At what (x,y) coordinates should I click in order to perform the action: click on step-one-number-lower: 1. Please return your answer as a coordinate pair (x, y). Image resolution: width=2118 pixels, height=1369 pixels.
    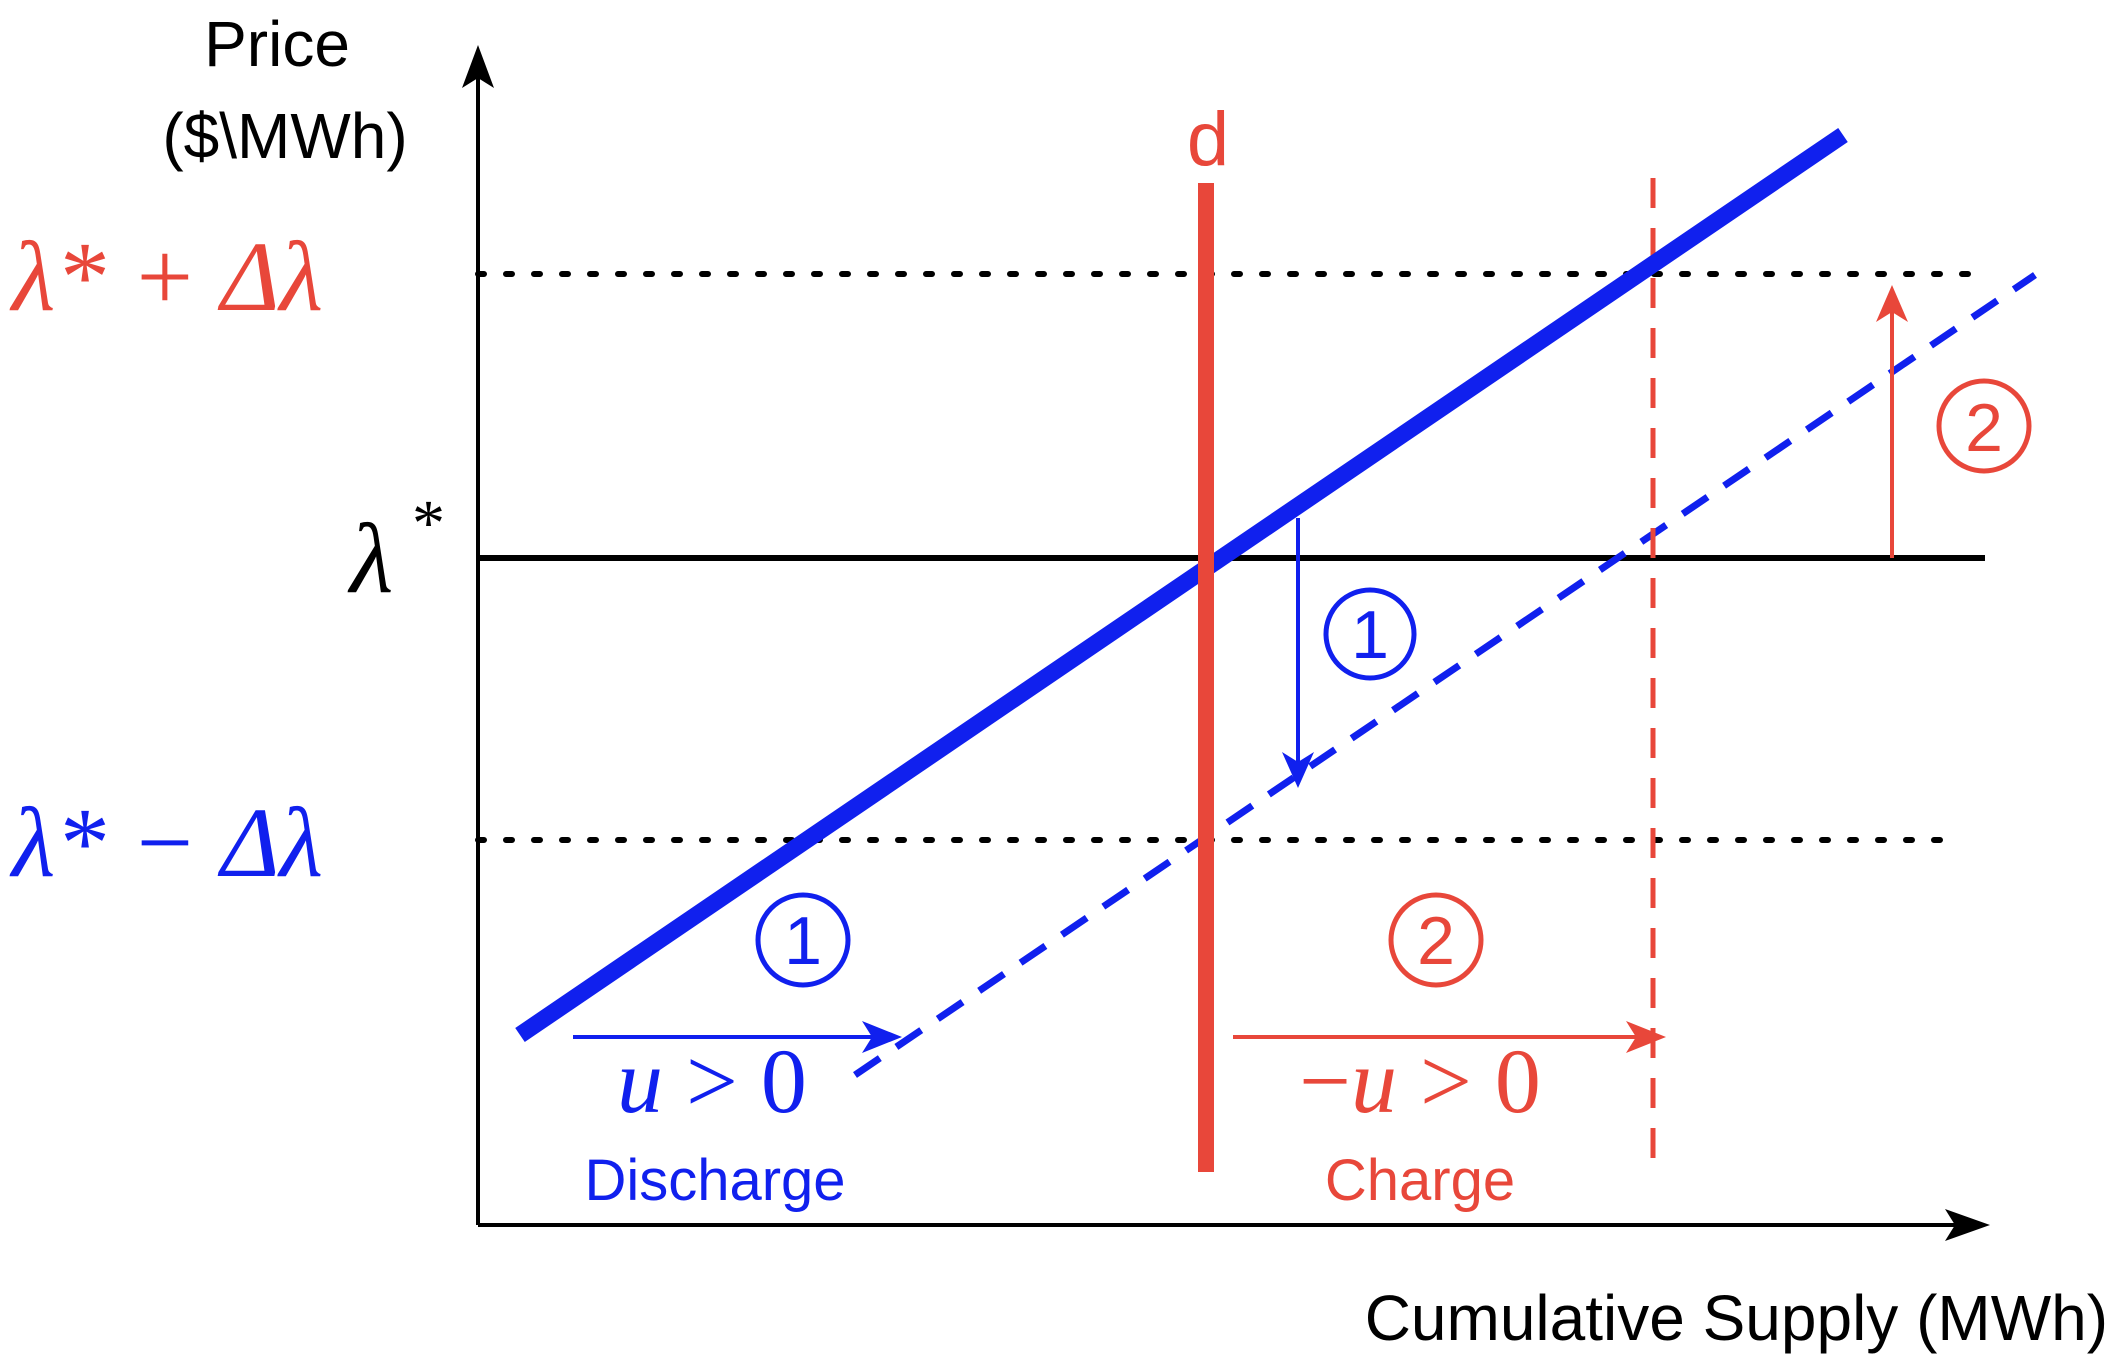
    Looking at the image, I should click on (803, 941).